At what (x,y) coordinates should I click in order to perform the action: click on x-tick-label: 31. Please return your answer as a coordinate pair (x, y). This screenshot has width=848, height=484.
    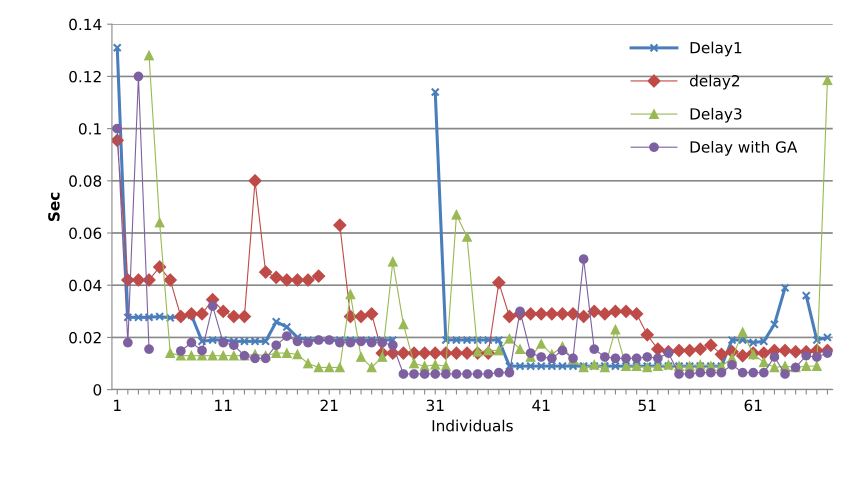
    Looking at the image, I should click on (435, 406).